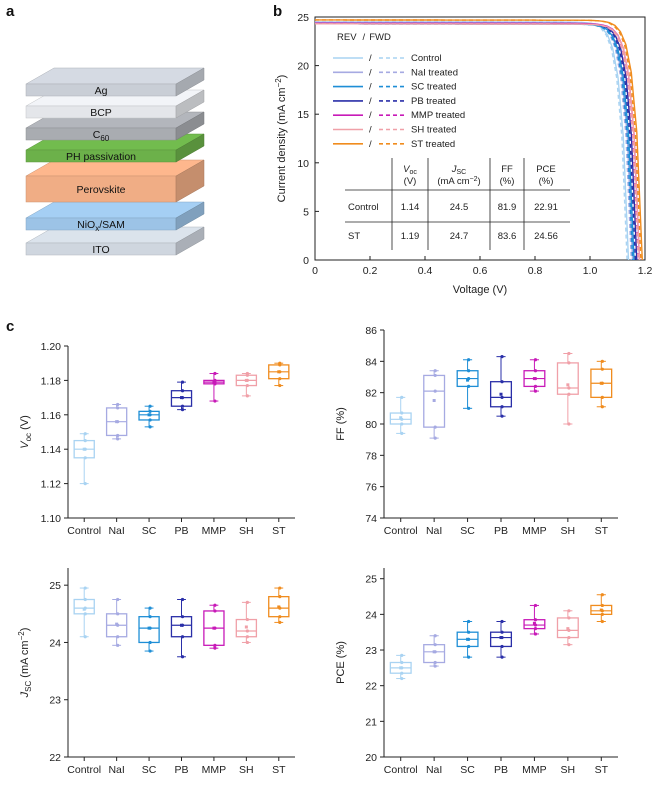  I want to click on text-span: NiO, so click(86, 225).